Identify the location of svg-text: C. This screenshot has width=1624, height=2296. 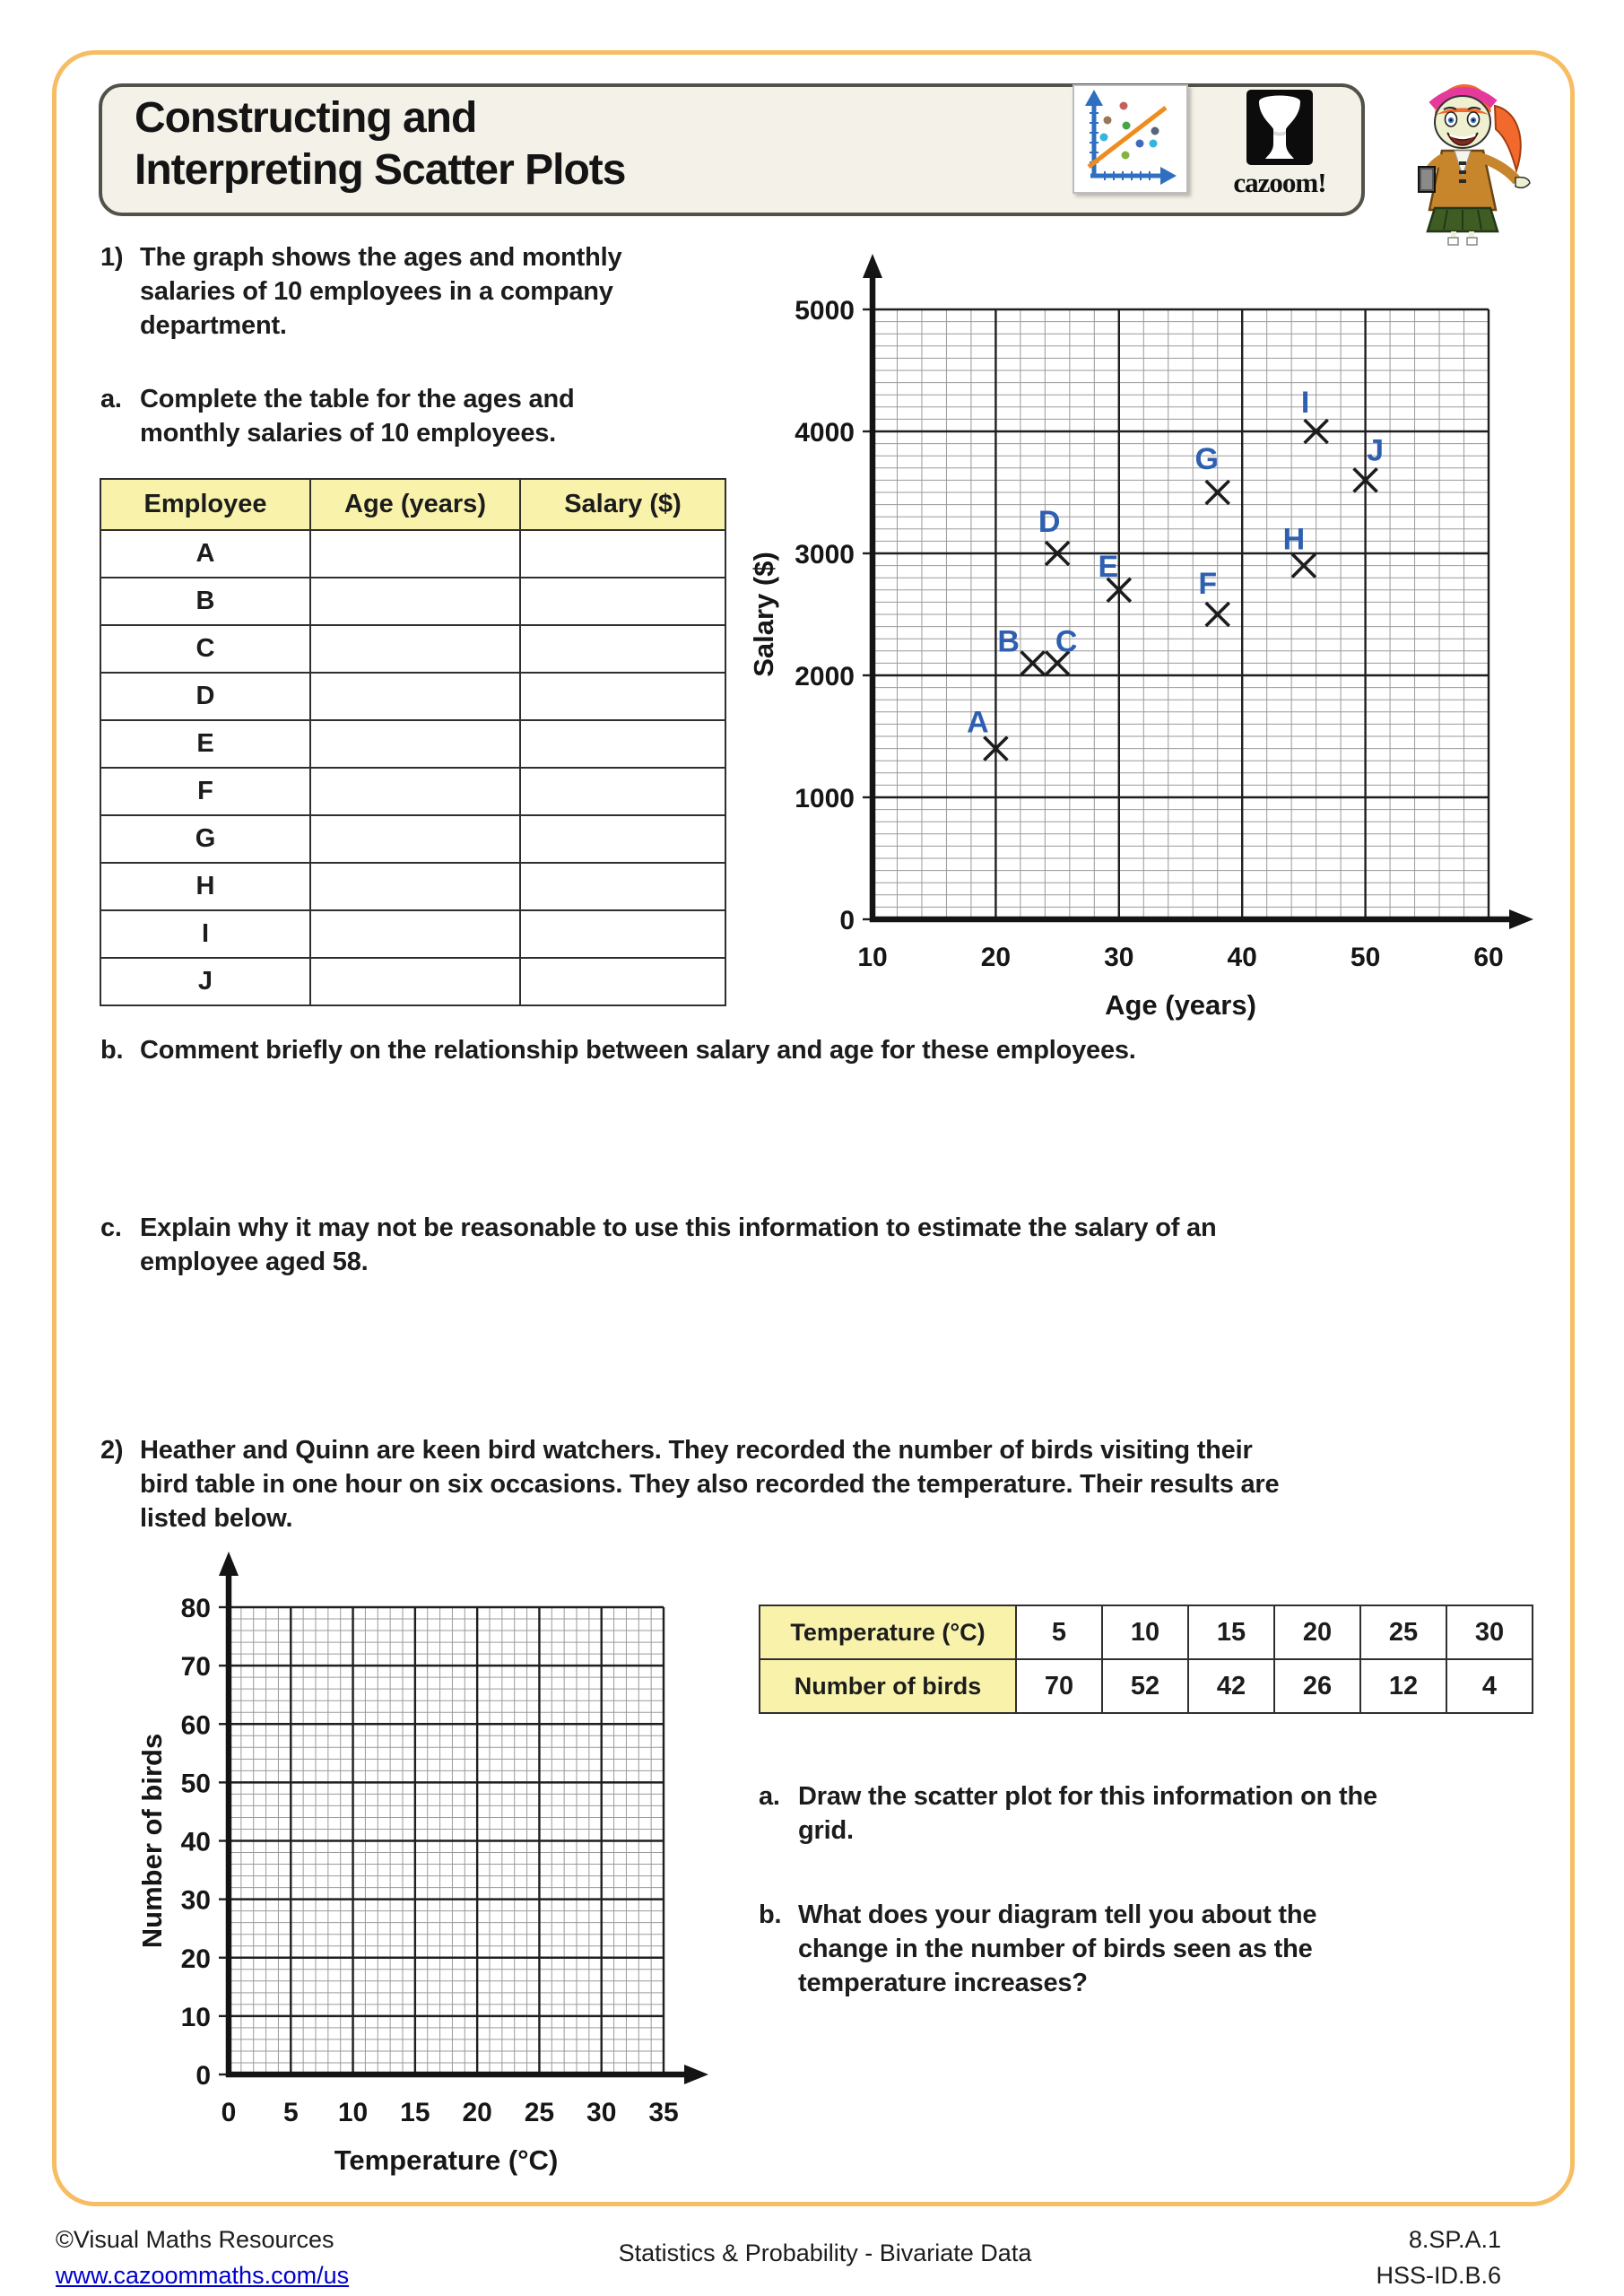
(1066, 641).